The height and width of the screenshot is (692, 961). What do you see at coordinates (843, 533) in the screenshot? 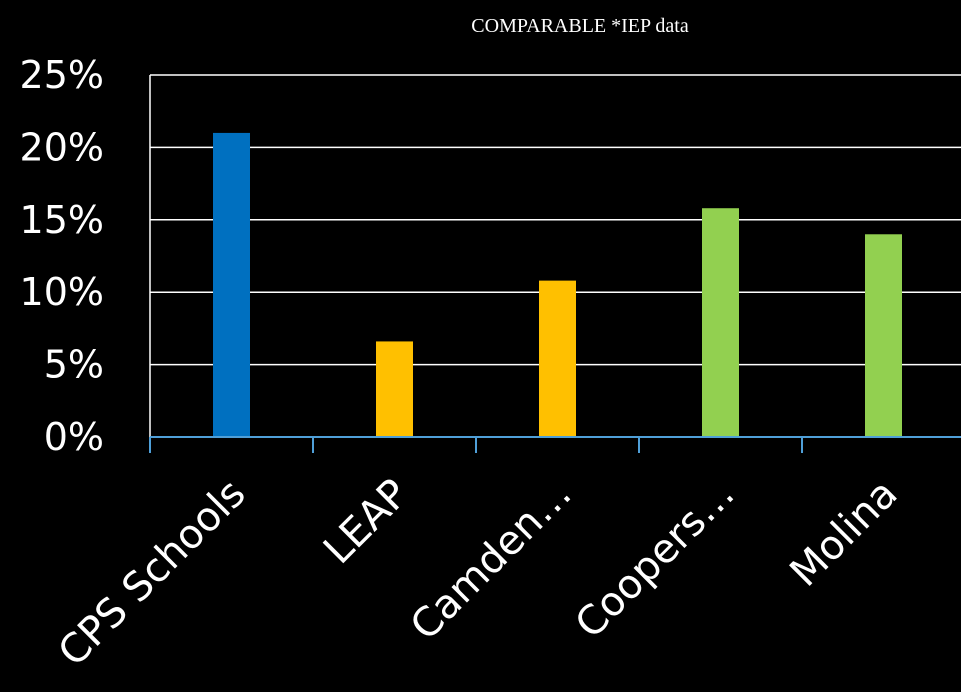
I see `x-tick-label: Molina` at bounding box center [843, 533].